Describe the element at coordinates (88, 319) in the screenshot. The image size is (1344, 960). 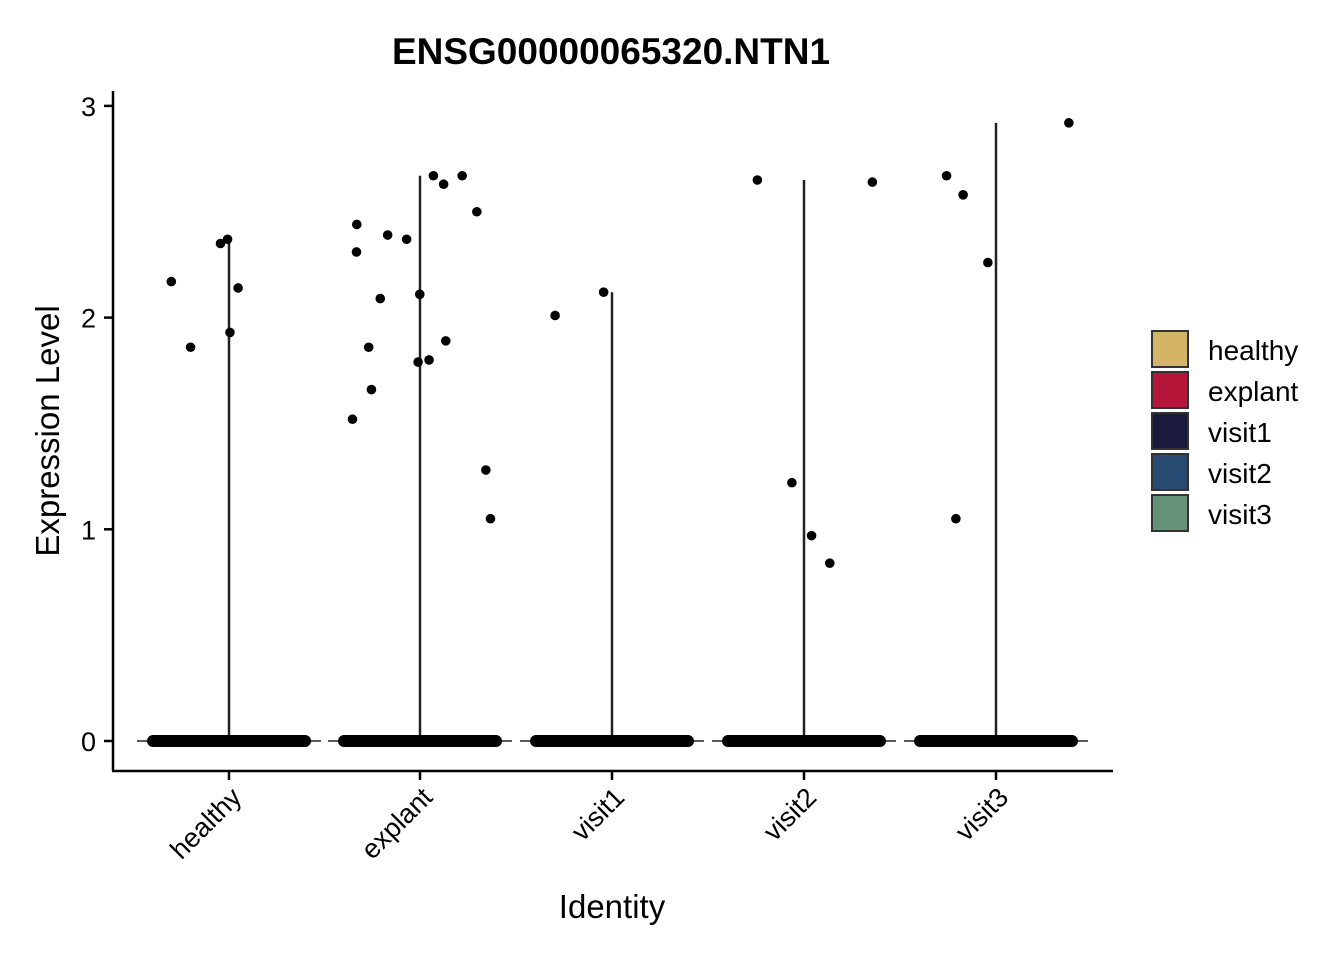
I see `y-tick-label: 2` at that location.